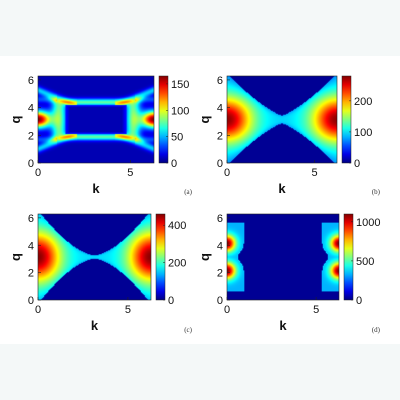 This screenshot has width=400, height=400. I want to click on panel-label: (a), so click(188, 192).